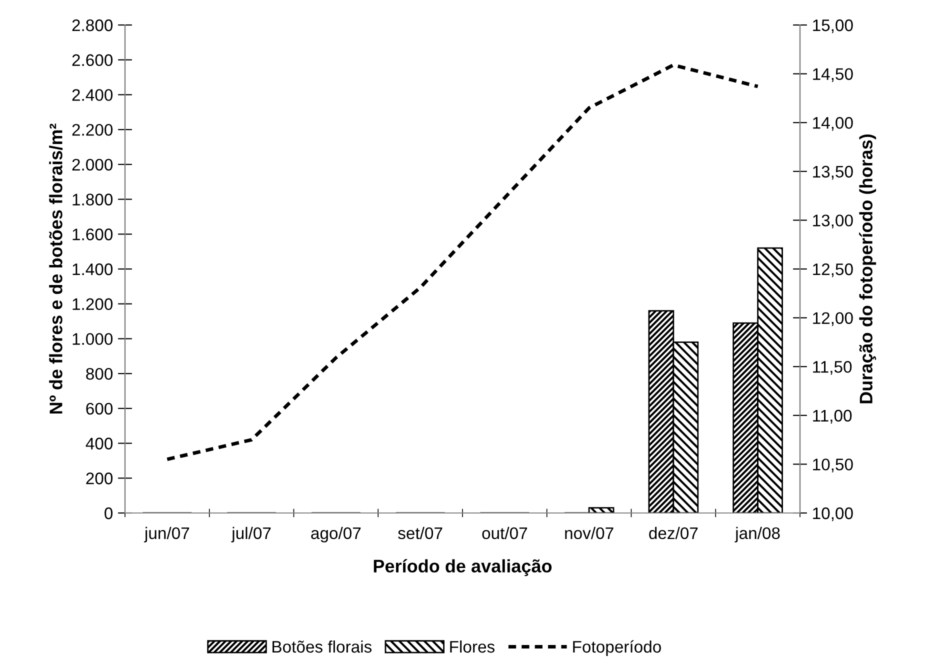 Image resolution: width=925 pixels, height=671 pixels. Describe the element at coordinates (251, 534) in the screenshot. I see `x-tick-label: jul/07` at that location.